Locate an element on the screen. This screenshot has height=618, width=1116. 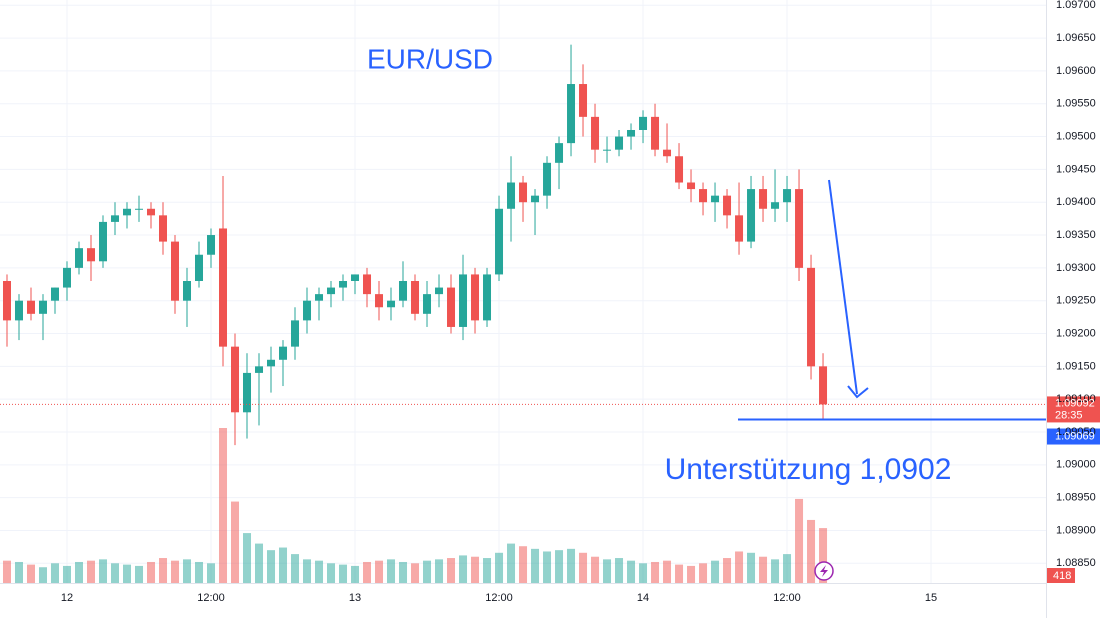
icon-bolt is located at coordinates (824, 571).